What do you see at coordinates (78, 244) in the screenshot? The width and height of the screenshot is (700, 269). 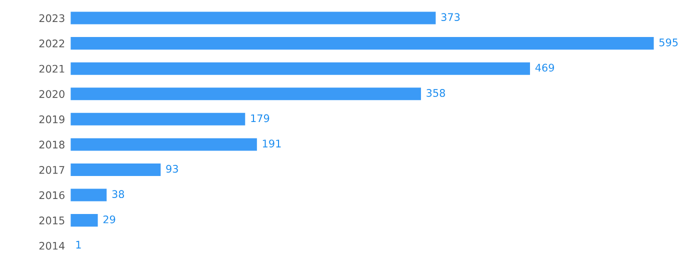 I see `data-label: 1` at bounding box center [78, 244].